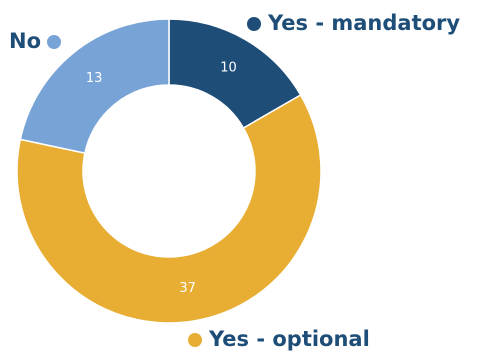 The image size is (491, 358). Describe the element at coordinates (279, 339) in the screenshot. I see `legend-item-yes-optional: Yes - optional` at that location.